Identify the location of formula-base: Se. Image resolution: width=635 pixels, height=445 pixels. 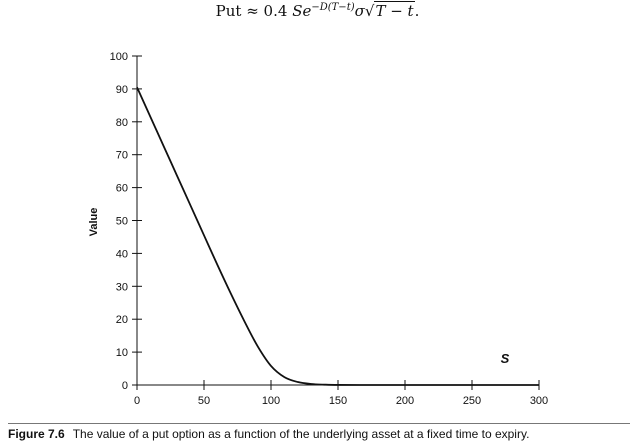
(302, 11).